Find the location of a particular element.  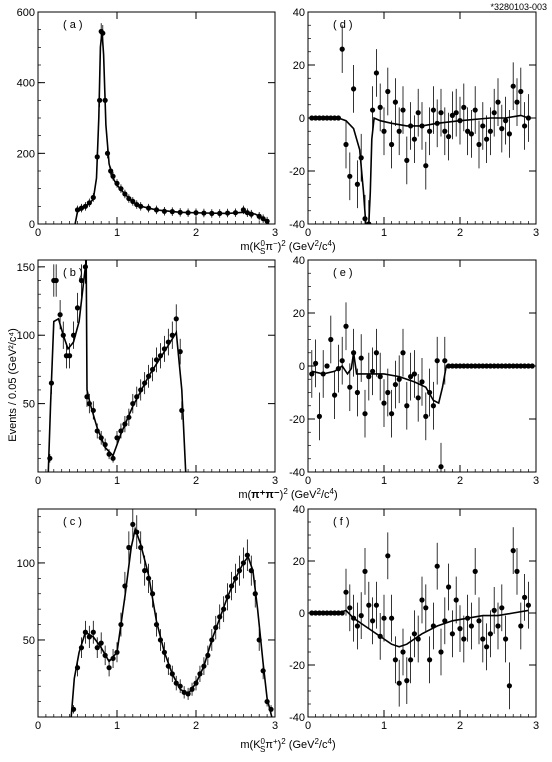

y-tick-label: 0 is located at coordinates (302, 367).